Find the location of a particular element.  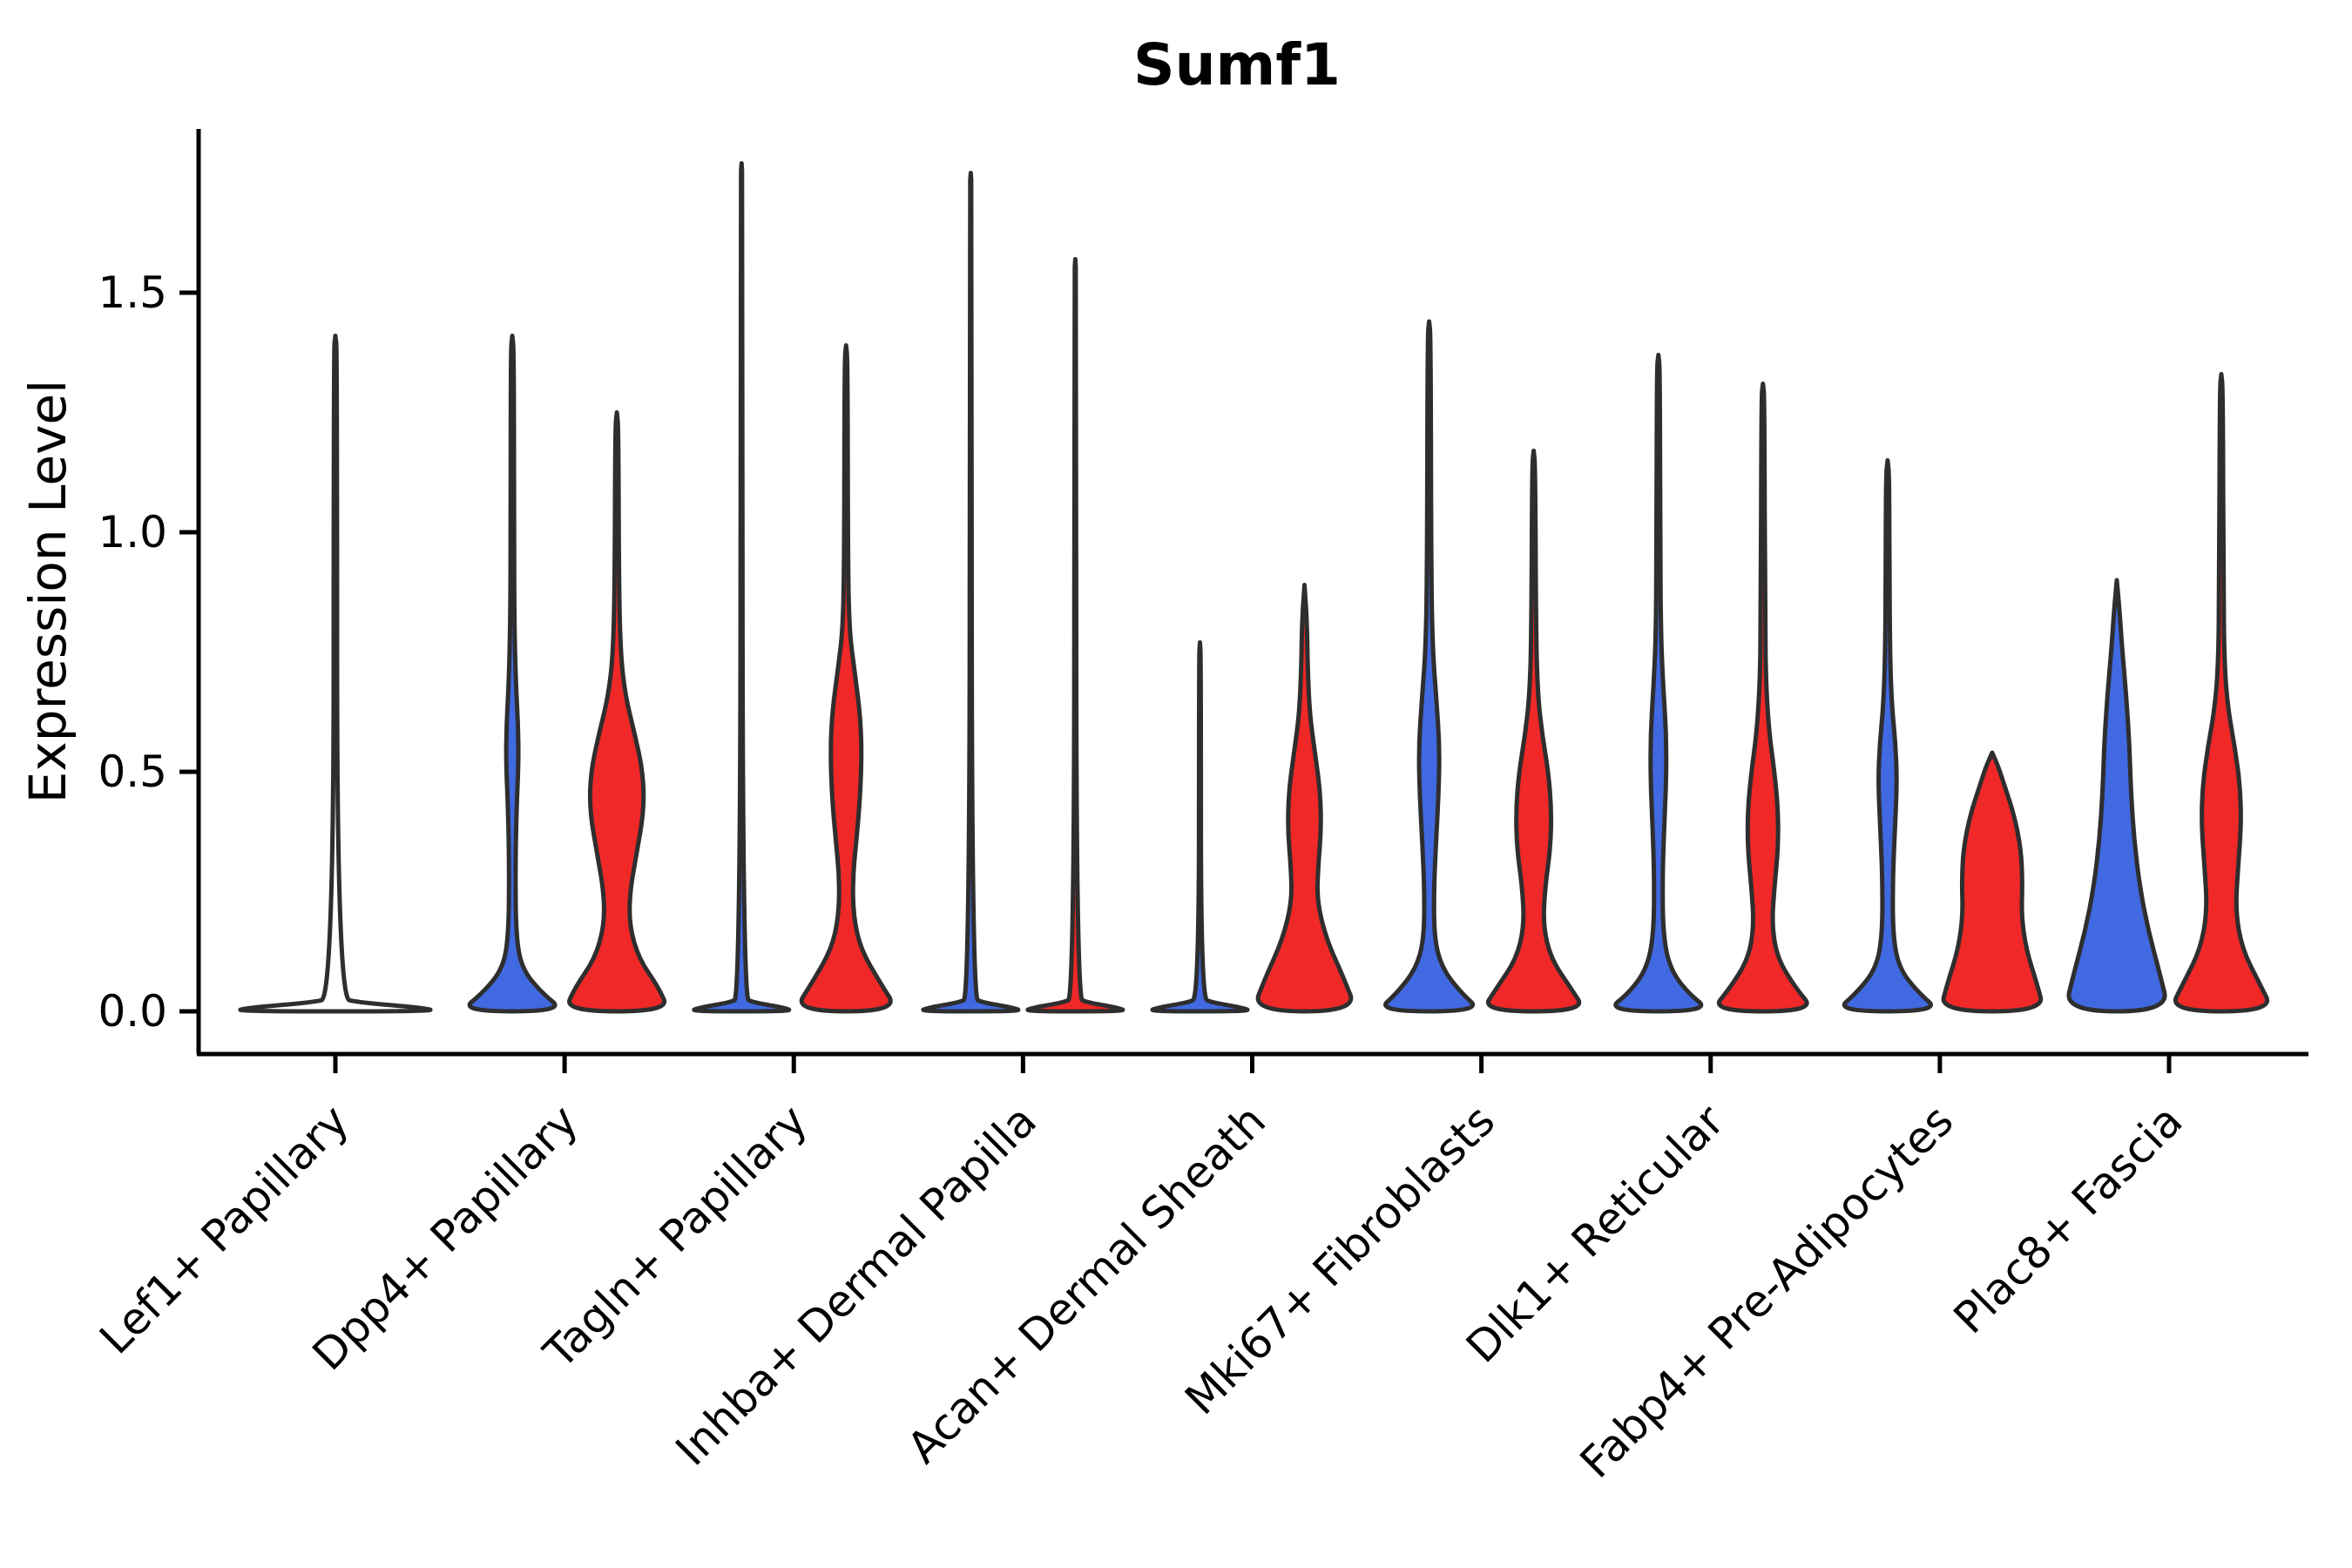

x-tick-label: Plac8+ Fascia is located at coordinates (2068, 1219).